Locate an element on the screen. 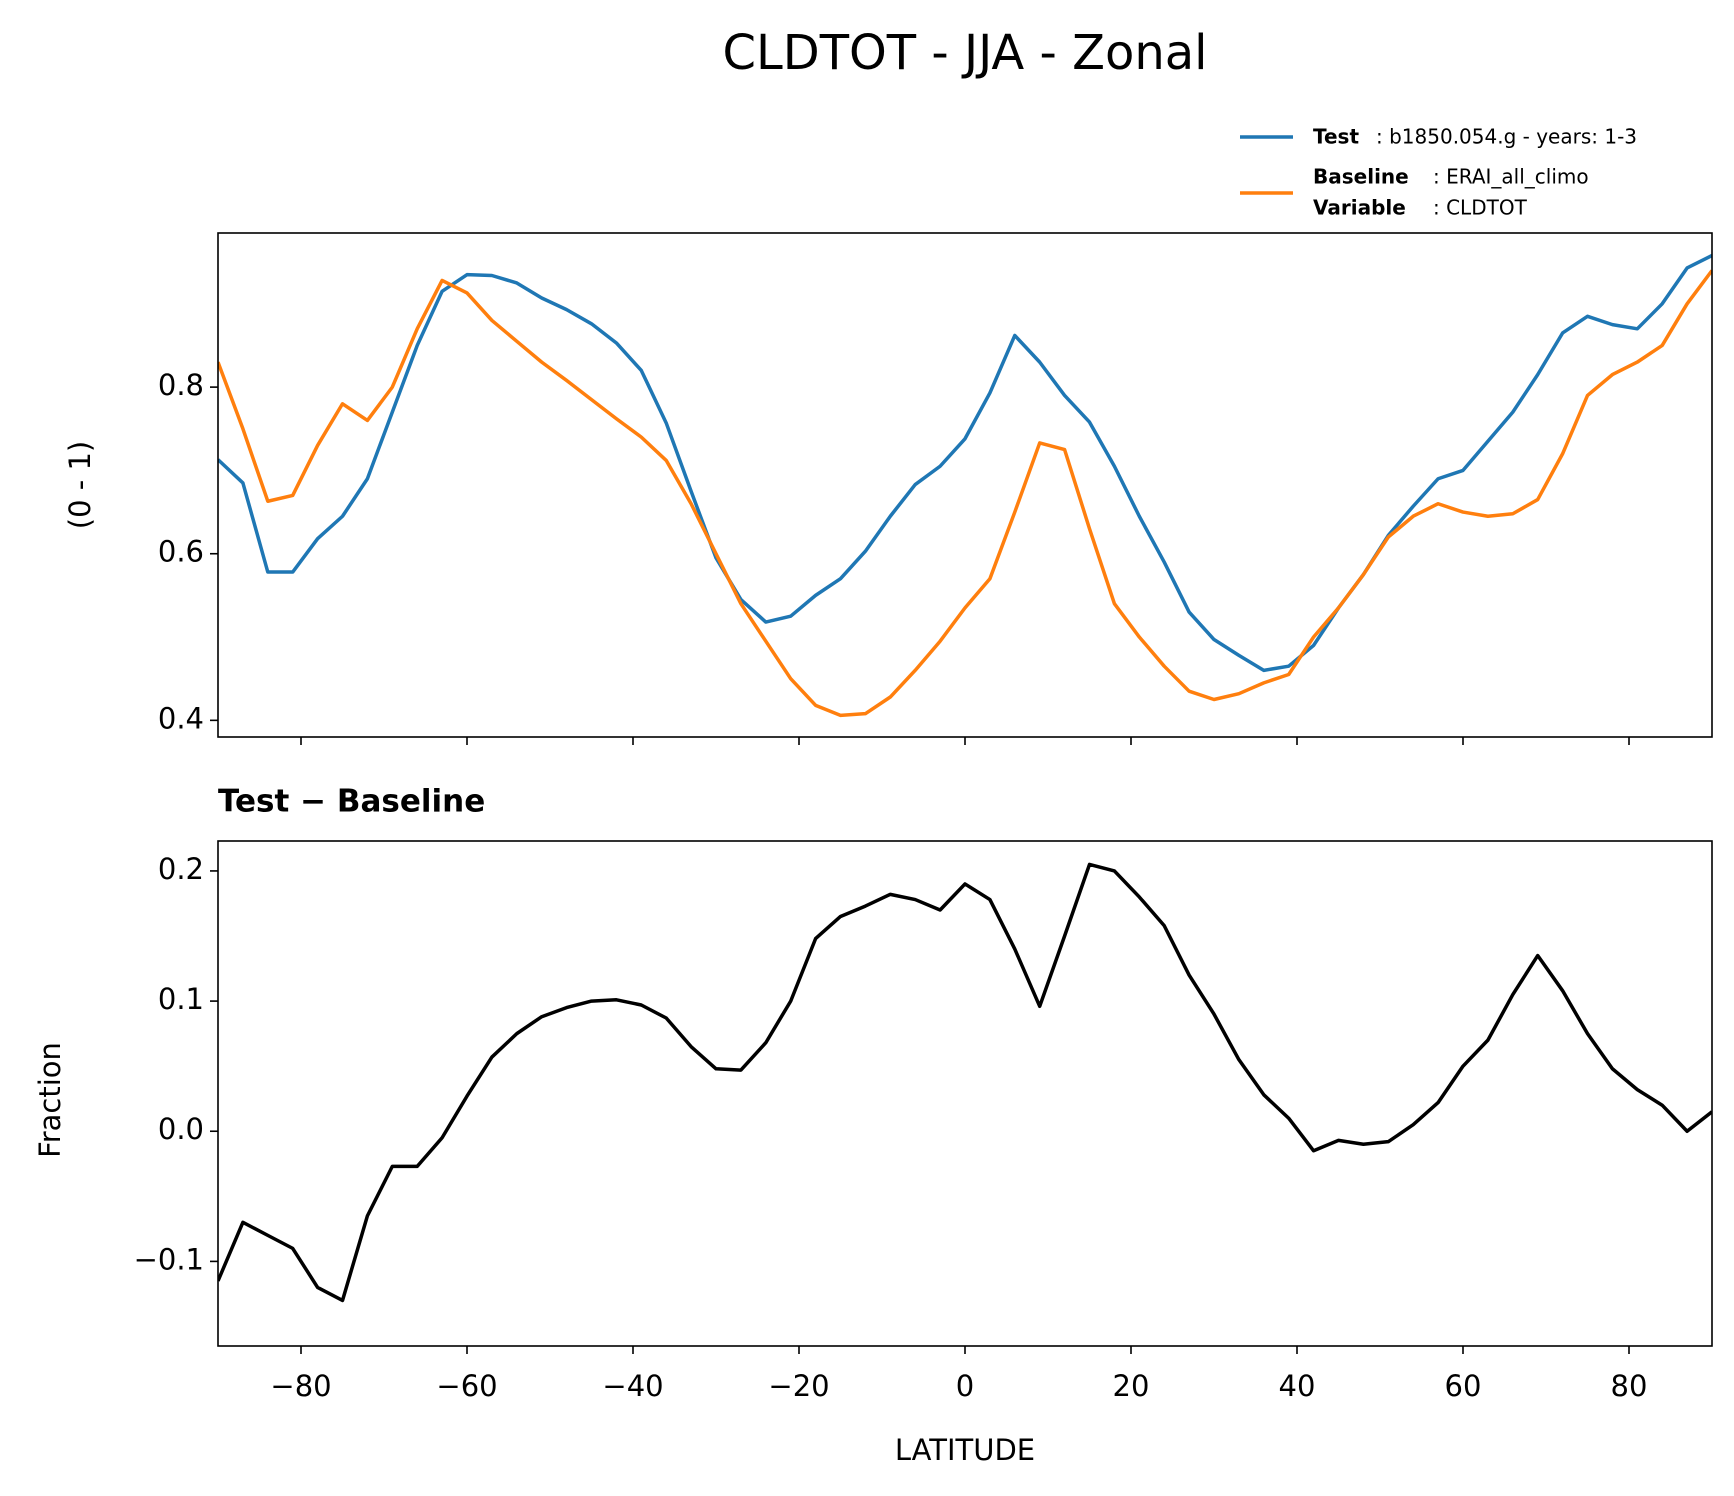  legend-detail: : b1850.054.g - years: 1-3 is located at coordinates (1506, 137).